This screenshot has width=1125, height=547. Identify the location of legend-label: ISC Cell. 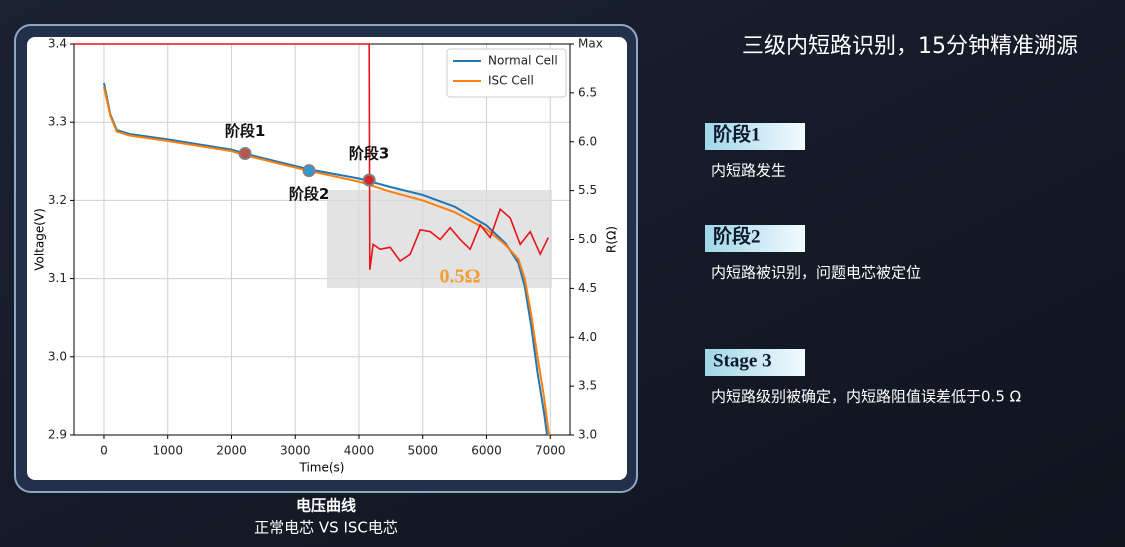
(511, 81).